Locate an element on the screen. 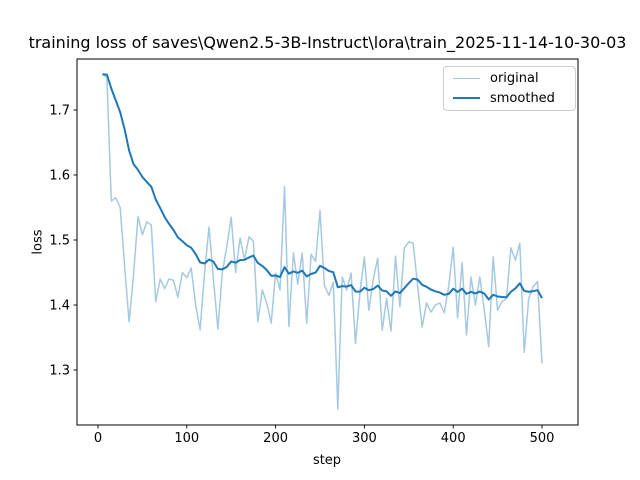 The width and height of the screenshot is (640, 480). x-tick-label: 100 is located at coordinates (186, 438).